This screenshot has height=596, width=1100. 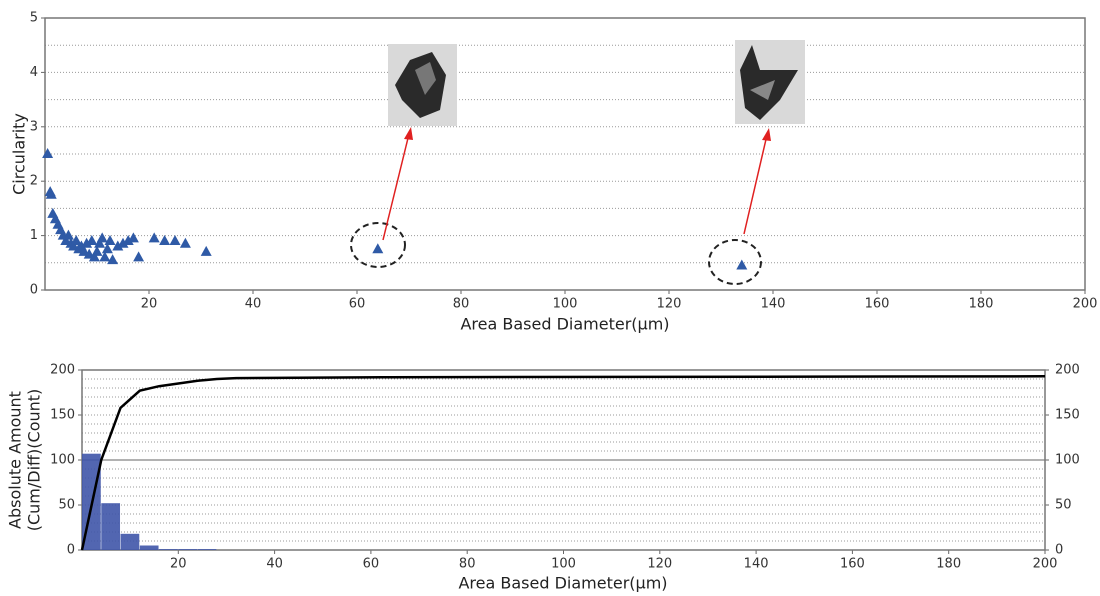 I want to click on y-tick-label: 3, so click(x=34, y=126).